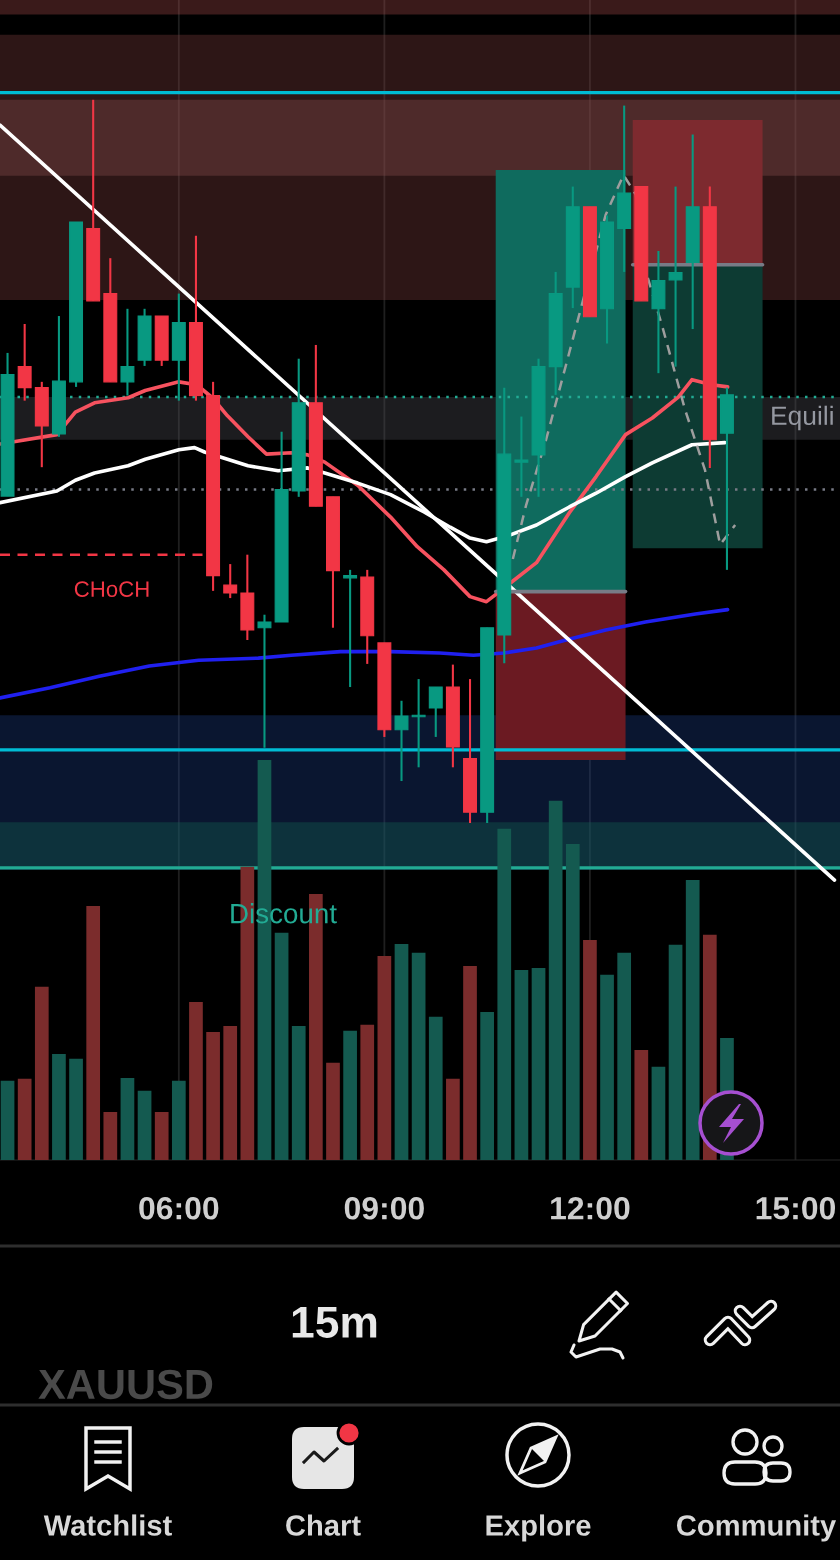  What do you see at coordinates (384, 1208) in the screenshot?
I see `x-tick-label: 09:00` at bounding box center [384, 1208].